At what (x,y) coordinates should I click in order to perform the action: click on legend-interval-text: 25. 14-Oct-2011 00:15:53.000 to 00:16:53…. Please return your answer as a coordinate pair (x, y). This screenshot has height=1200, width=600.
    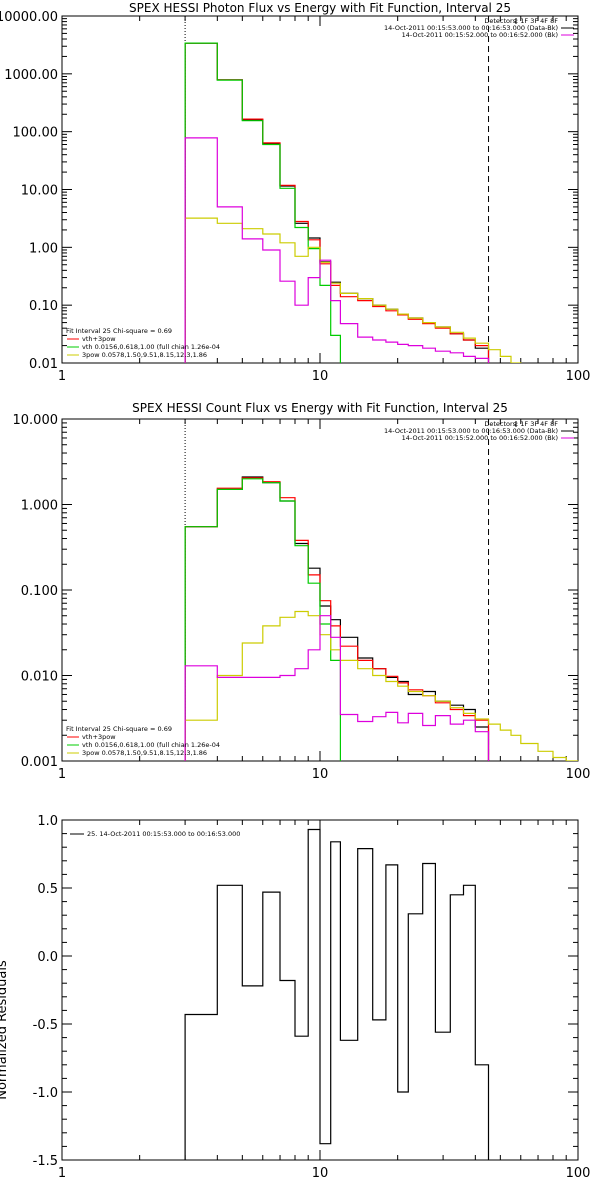
    Looking at the image, I should click on (163, 834).